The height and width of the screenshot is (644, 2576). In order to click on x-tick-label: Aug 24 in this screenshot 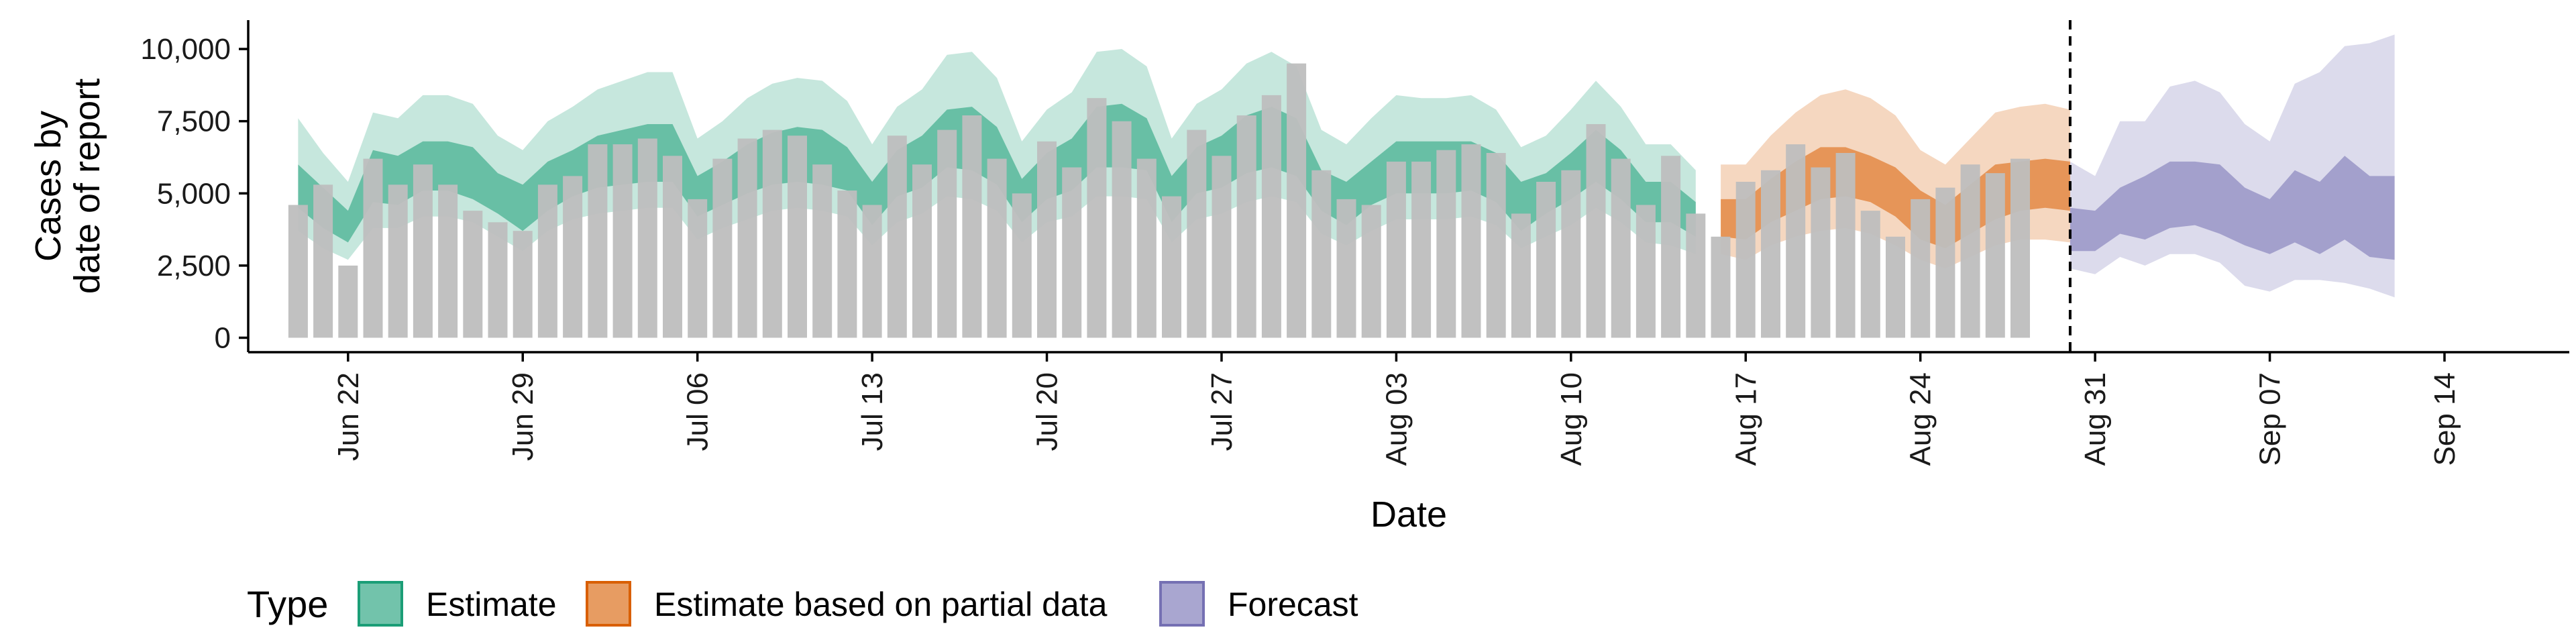, I will do `click(1920, 419)`.